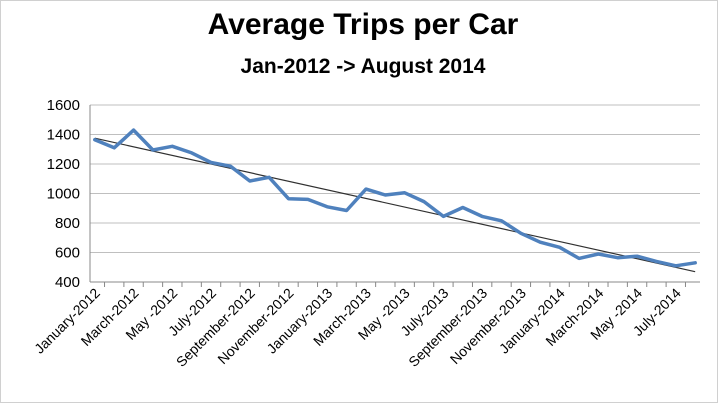 The width and height of the screenshot is (720, 405). Describe the element at coordinates (363, 24) in the screenshot. I see `chart-title: Average Trips per Car` at that location.